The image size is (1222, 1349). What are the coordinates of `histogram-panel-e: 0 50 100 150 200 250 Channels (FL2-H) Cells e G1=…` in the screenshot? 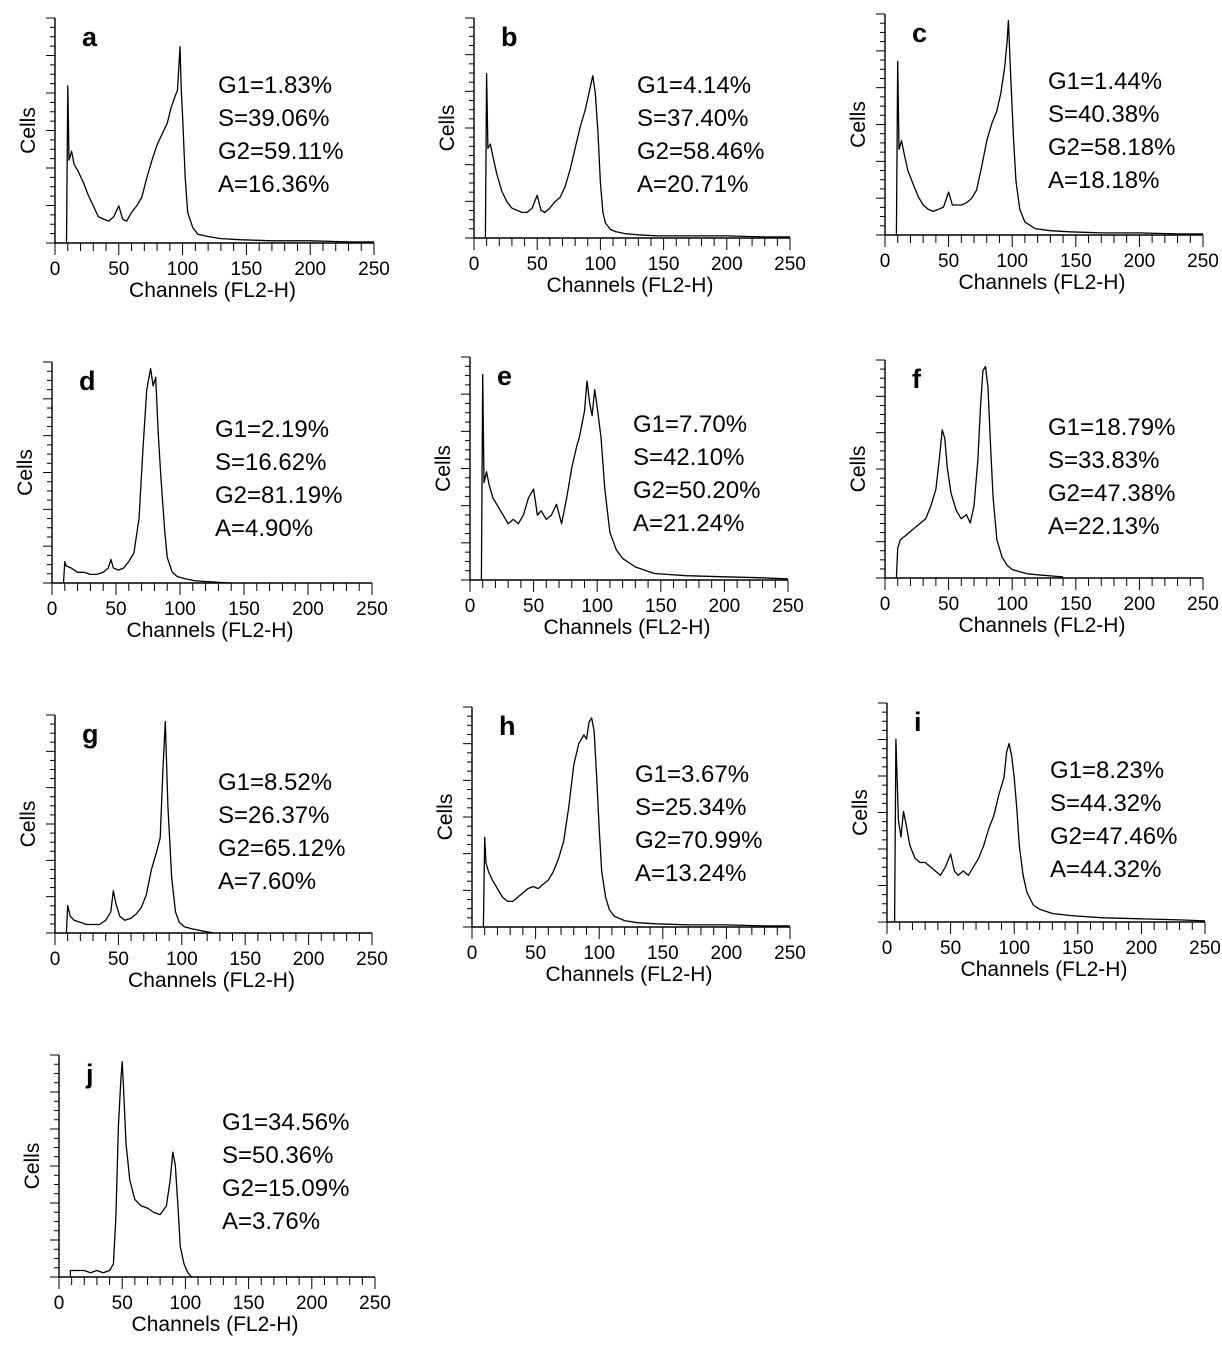 It's located at (618, 497).